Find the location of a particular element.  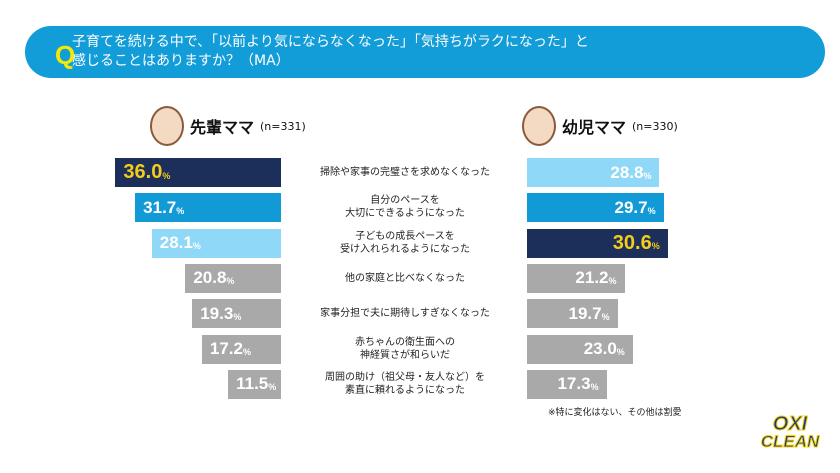

bar-toddler: 19.7% is located at coordinates (572, 314).